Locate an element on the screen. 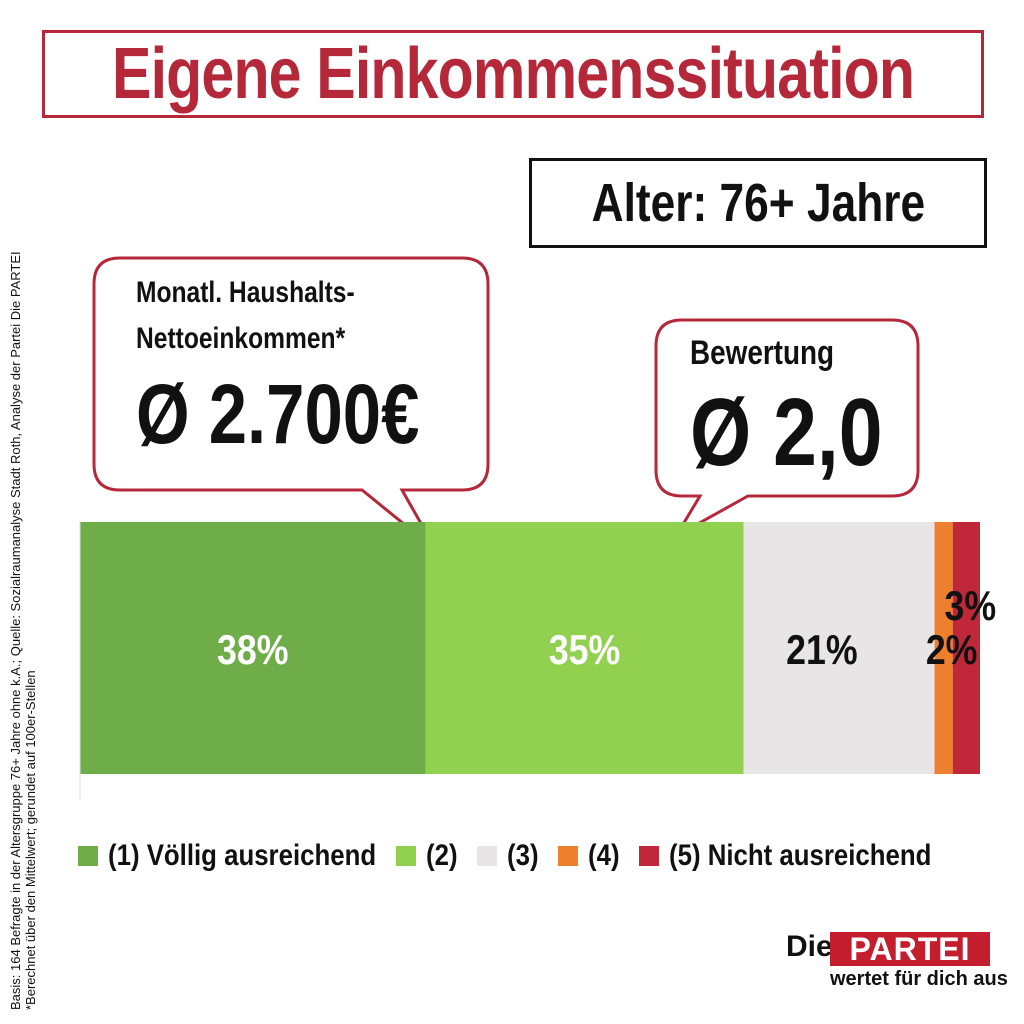 This screenshot has width=1024, height=1024. page-title: Eigene Einkommenssituation is located at coordinates (513, 74).